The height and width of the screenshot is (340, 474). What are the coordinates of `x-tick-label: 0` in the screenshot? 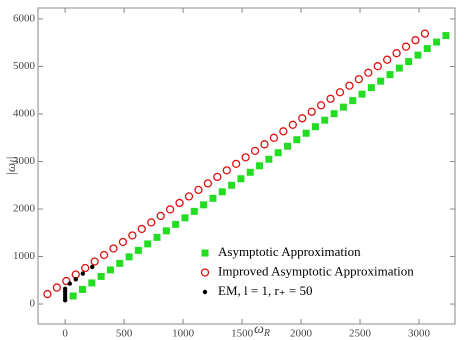 It's located at (65, 334).